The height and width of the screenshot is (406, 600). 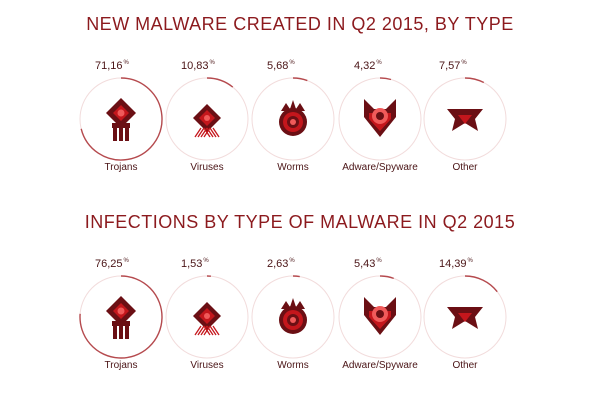 I want to click on data-label: 1,53%, so click(x=195, y=264).